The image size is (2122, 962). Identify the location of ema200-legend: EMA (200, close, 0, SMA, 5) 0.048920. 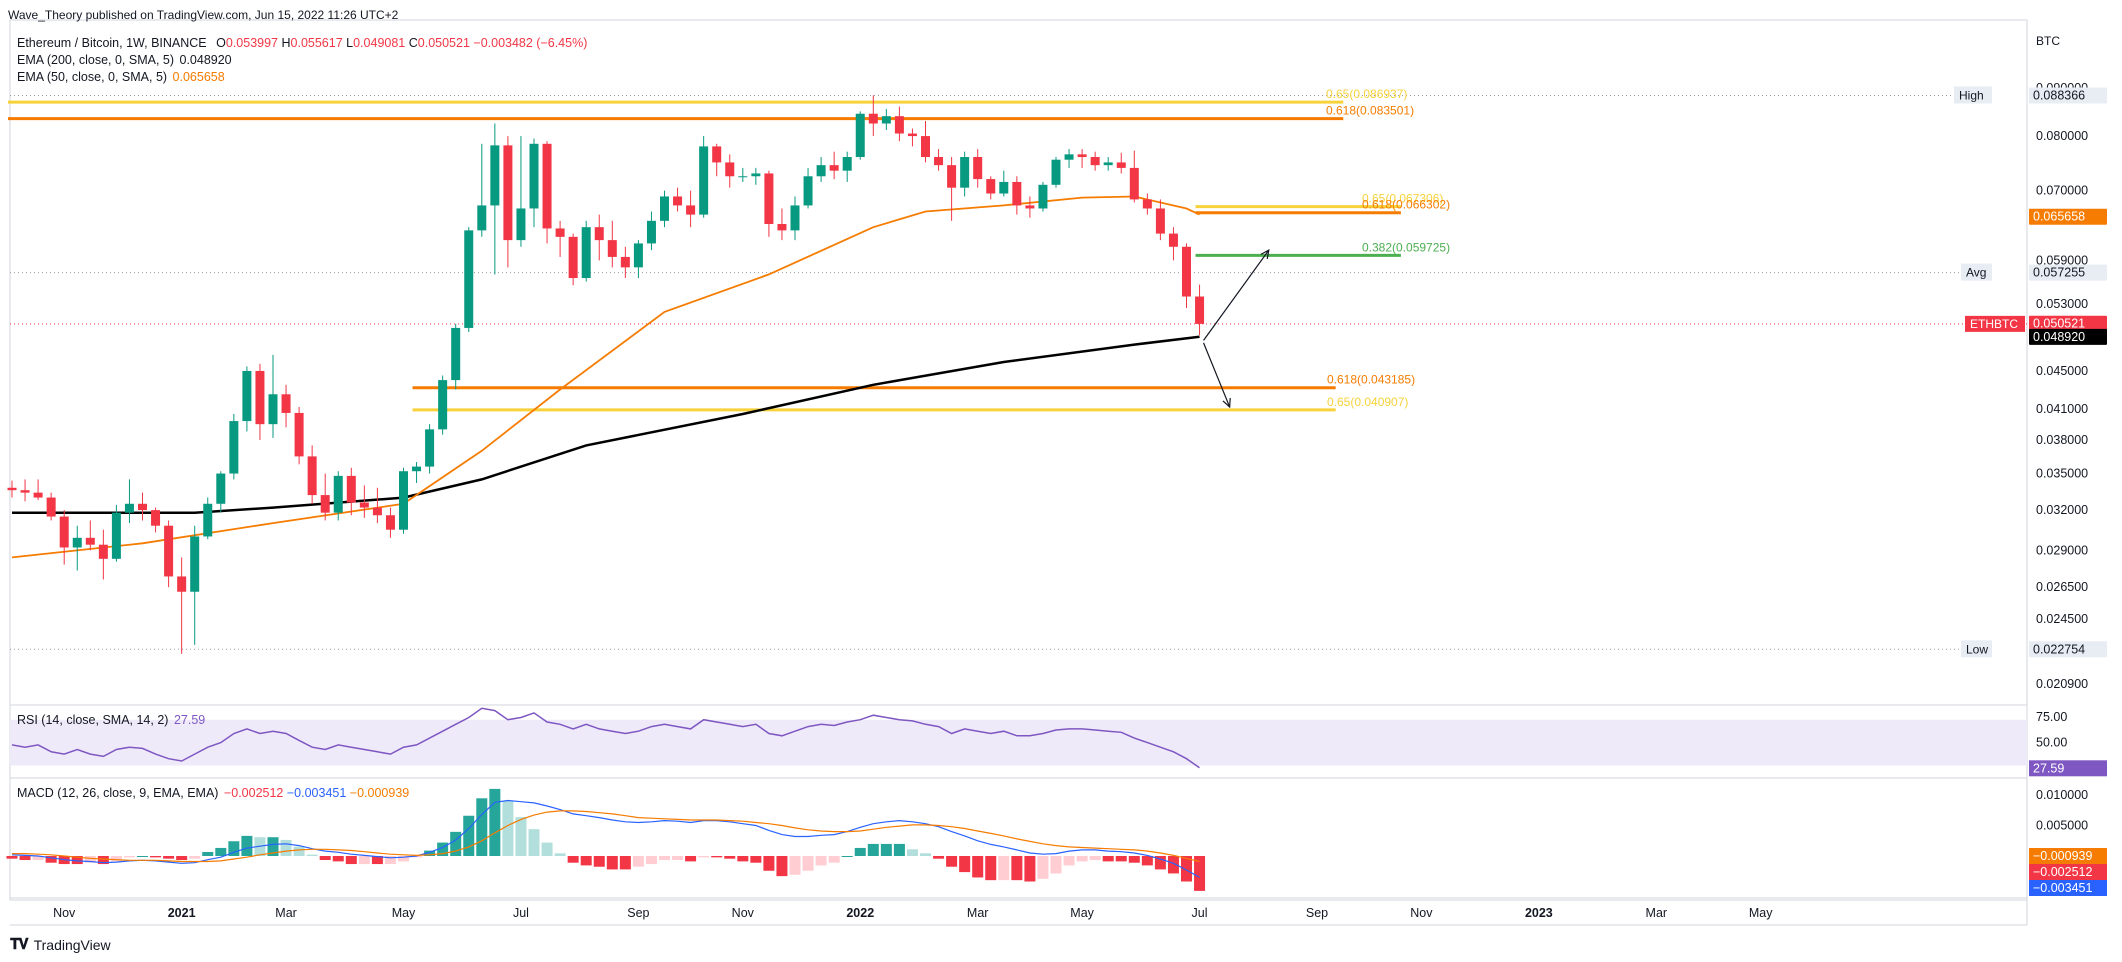
(124, 60).